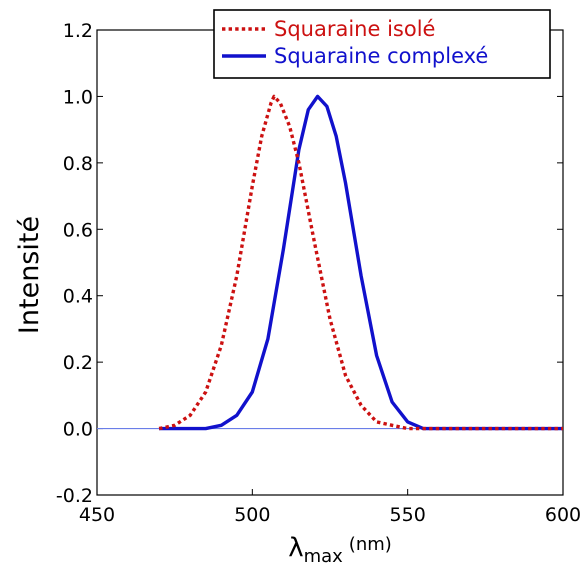 The height and width of the screenshot is (565, 587). I want to click on legend-label-complexe: Squaraine complexé, so click(381, 56).